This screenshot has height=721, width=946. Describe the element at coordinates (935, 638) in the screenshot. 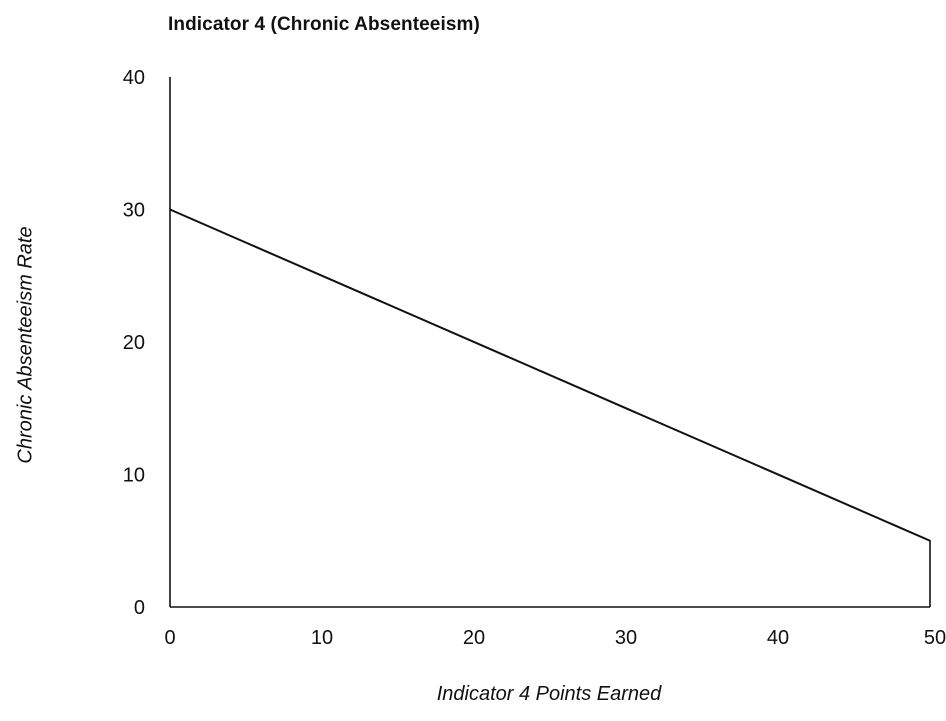

I see `x-tick-label: 50` at that location.